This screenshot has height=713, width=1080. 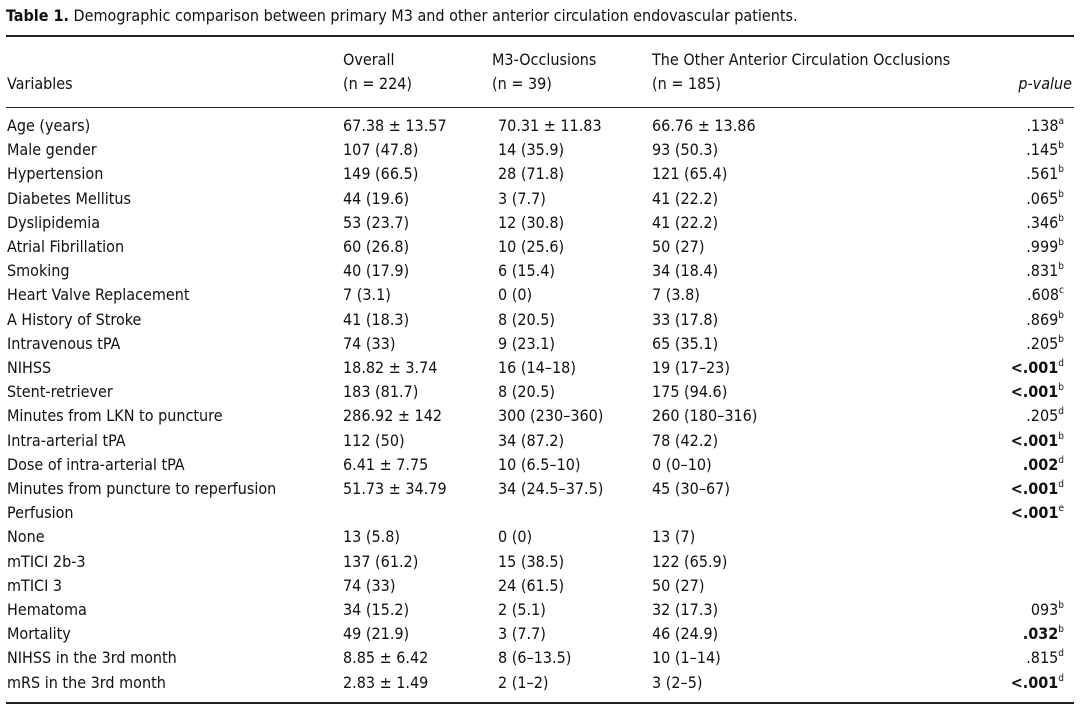 I want to click on cell-overall: 107 (47.8), so click(x=381, y=150).